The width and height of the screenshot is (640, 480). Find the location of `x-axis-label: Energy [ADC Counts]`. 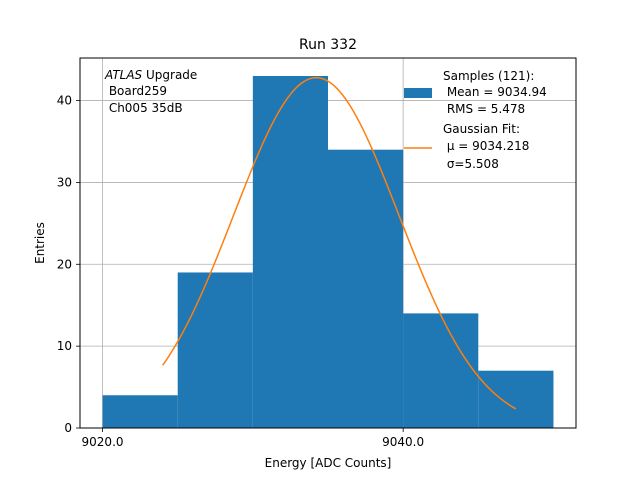

x-axis-label: Energy [ADC Counts] is located at coordinates (328, 463).